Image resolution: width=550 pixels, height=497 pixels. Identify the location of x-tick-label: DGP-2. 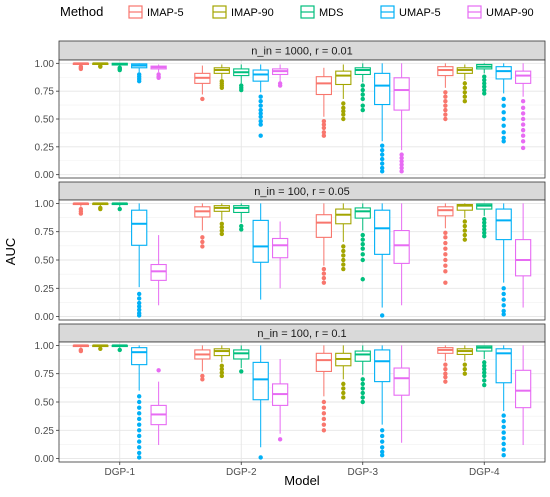
(241, 472).